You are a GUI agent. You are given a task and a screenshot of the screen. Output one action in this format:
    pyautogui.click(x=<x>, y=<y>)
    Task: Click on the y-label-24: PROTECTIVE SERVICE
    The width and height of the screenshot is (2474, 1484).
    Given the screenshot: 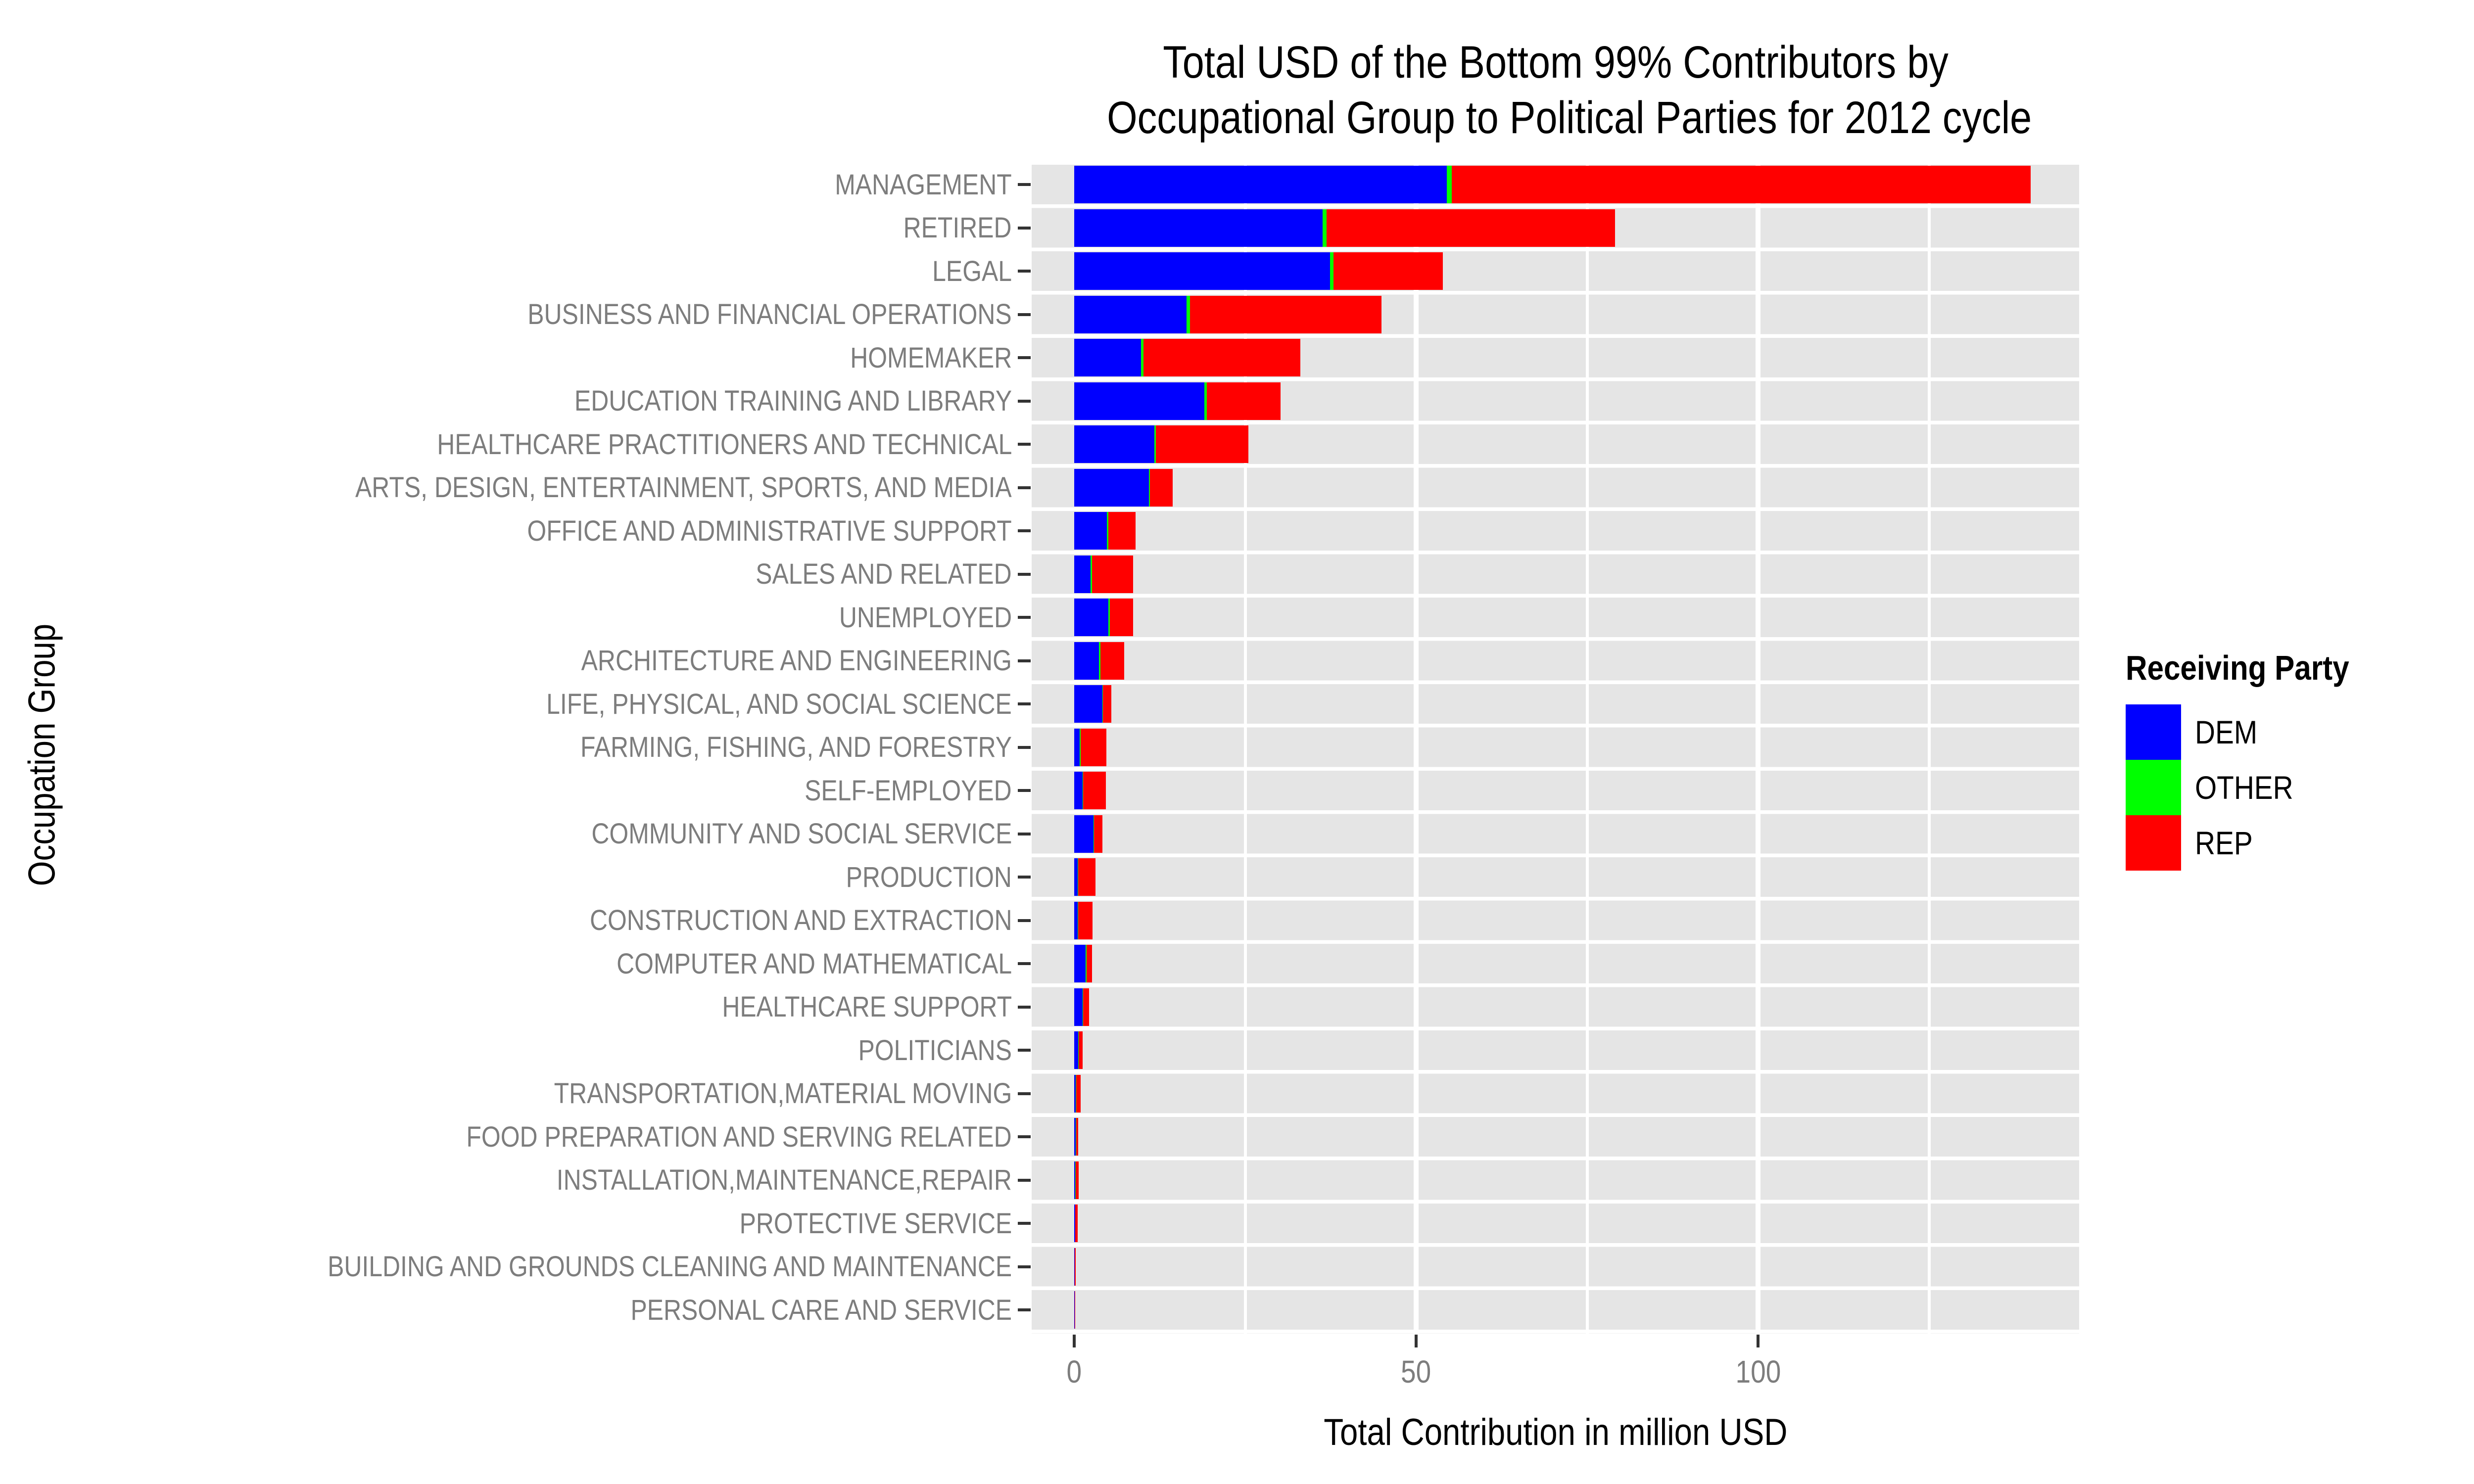 What is the action you would take?
    pyautogui.click(x=876, y=1223)
    